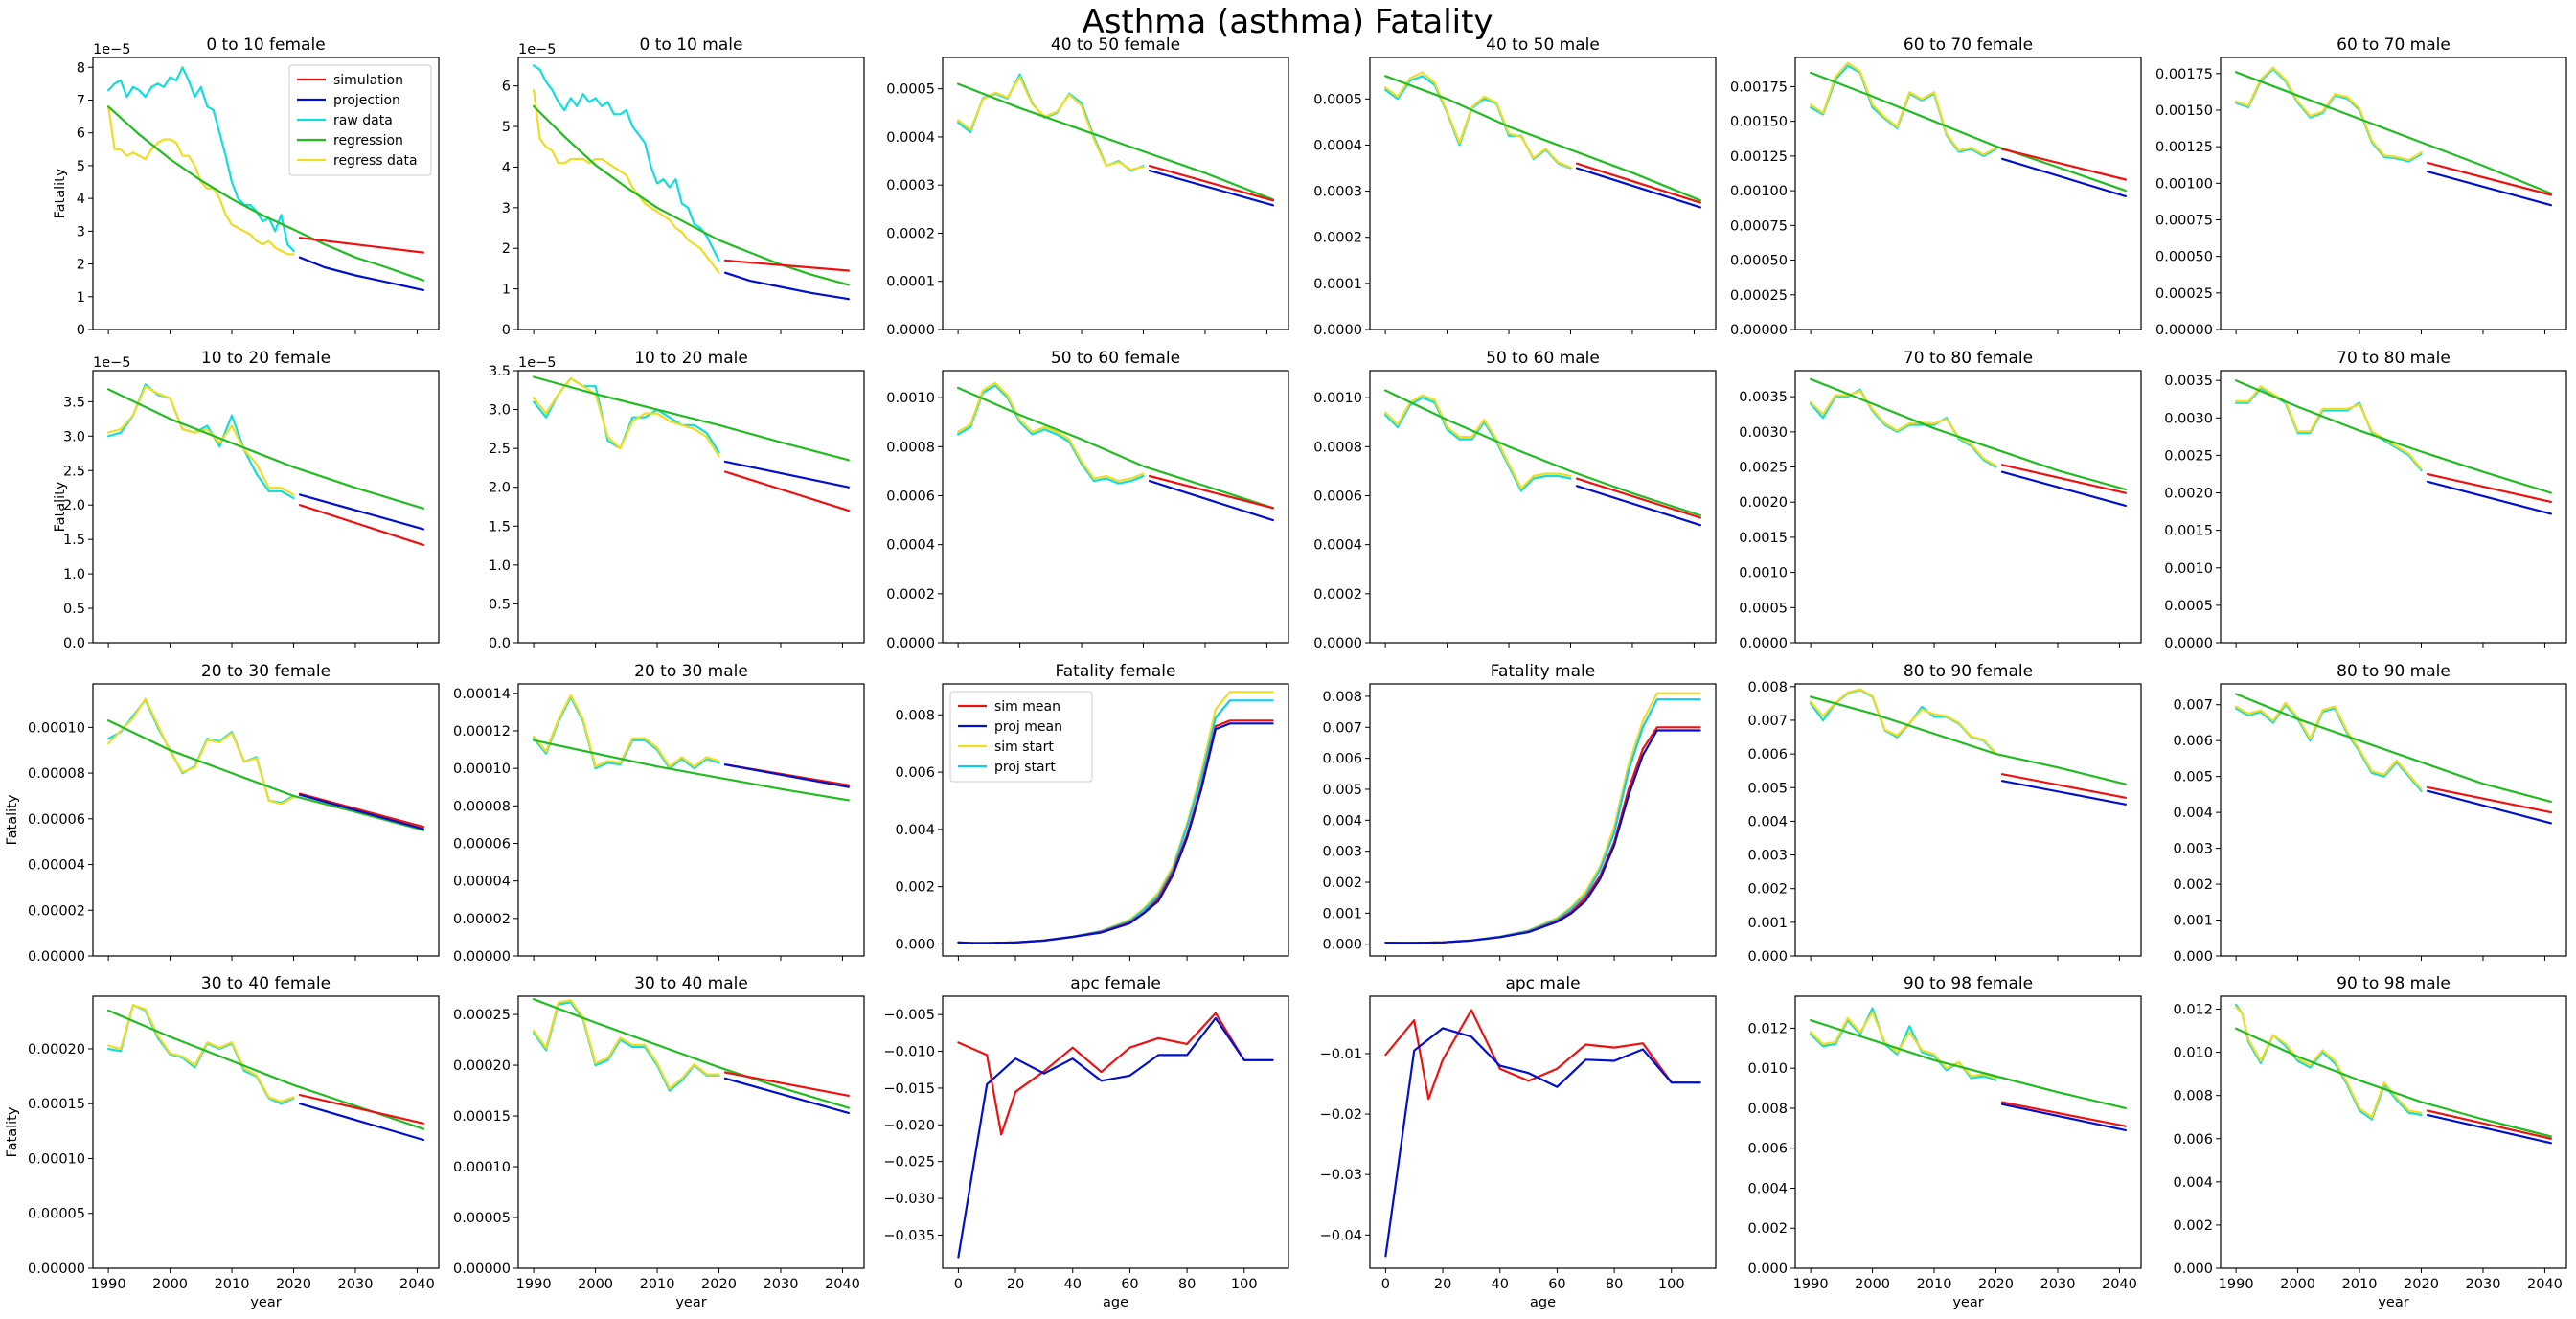  Describe the element at coordinates (81, 231) in the screenshot. I see `y-tick-label: 3` at that location.